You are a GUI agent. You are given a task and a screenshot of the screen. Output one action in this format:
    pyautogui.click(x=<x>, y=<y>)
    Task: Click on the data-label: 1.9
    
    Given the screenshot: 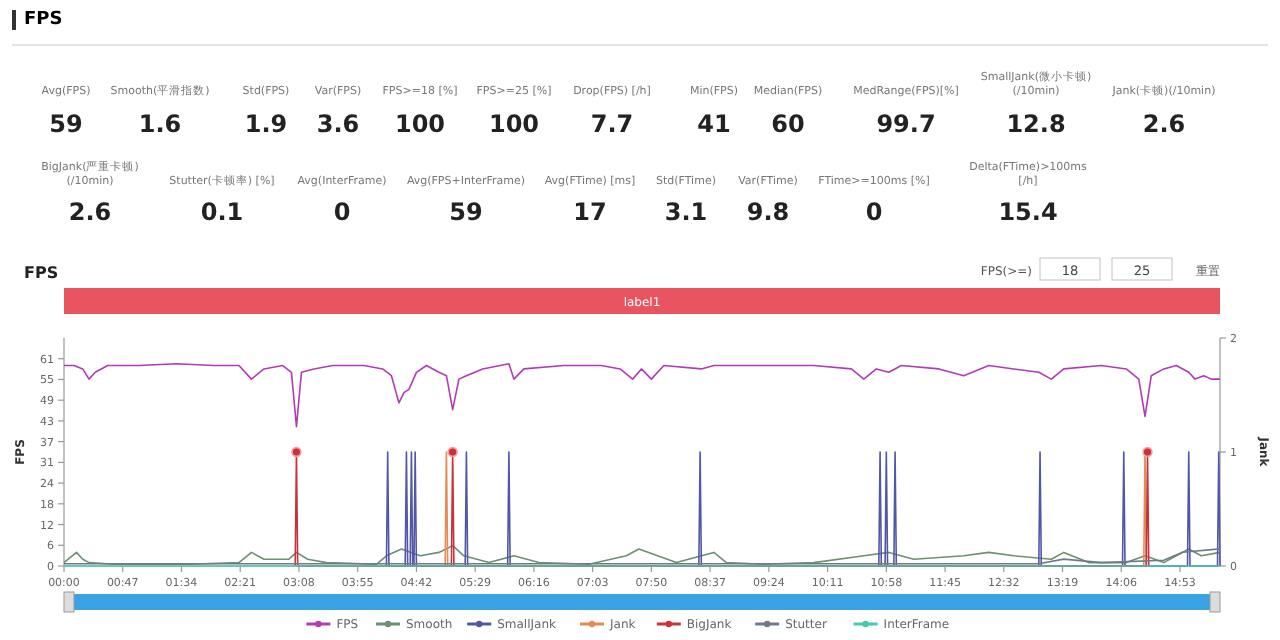 What is the action you would take?
    pyautogui.click(x=266, y=124)
    